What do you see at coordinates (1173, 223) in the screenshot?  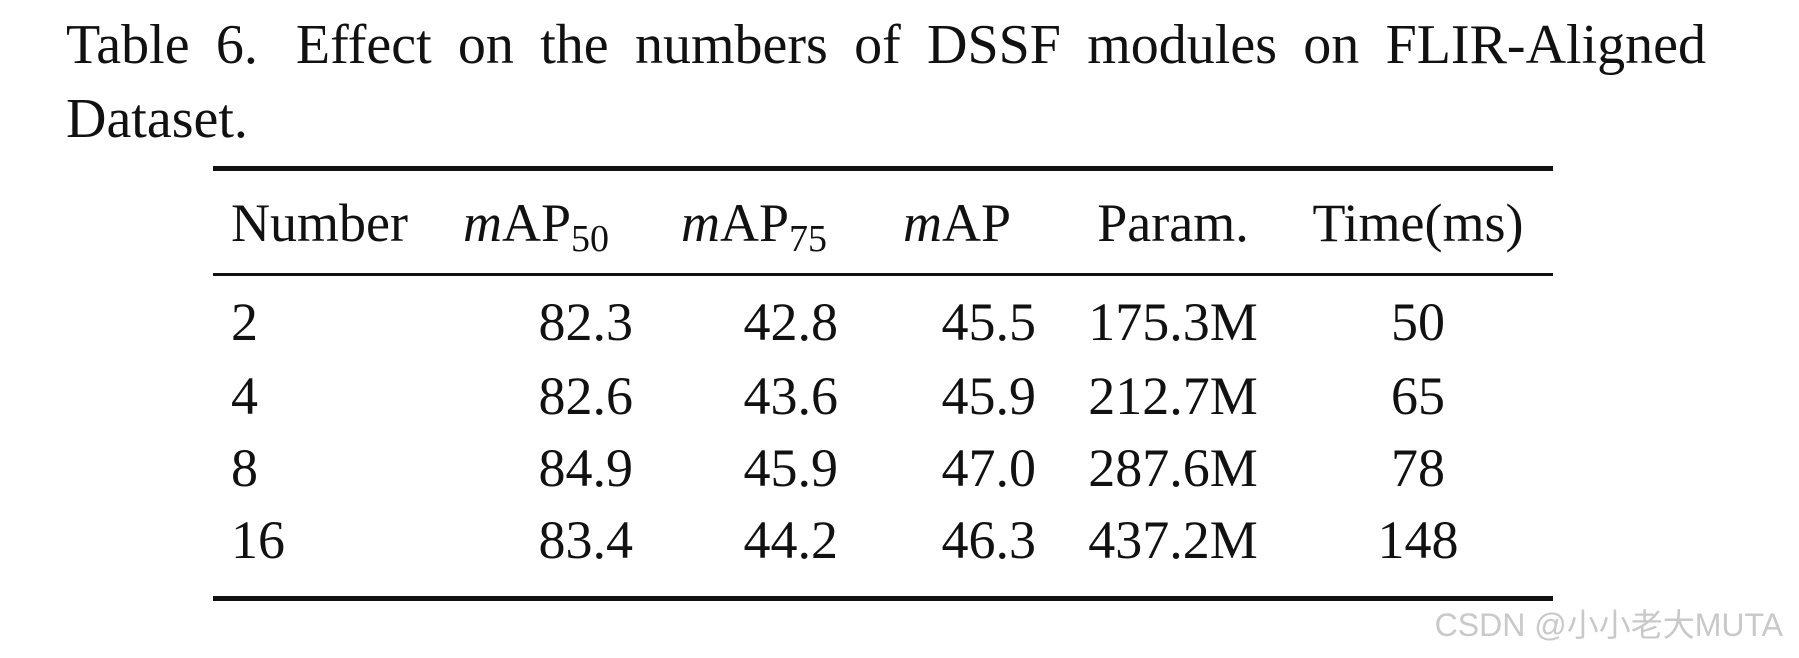 I see `header-param: Param.` at bounding box center [1173, 223].